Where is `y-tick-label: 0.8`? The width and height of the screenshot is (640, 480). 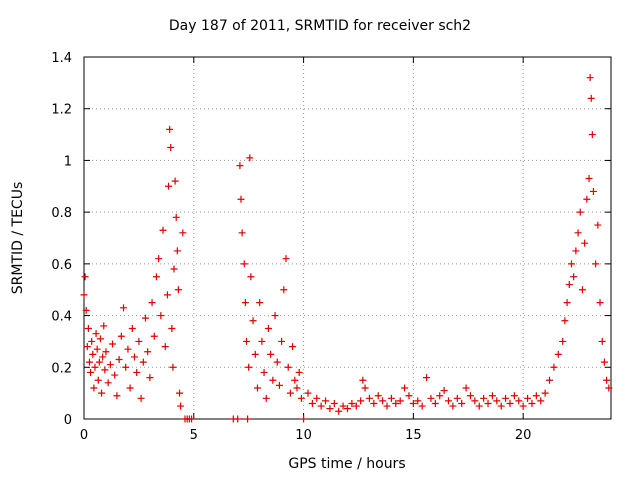 y-tick-label: 0.8 is located at coordinates (61, 213).